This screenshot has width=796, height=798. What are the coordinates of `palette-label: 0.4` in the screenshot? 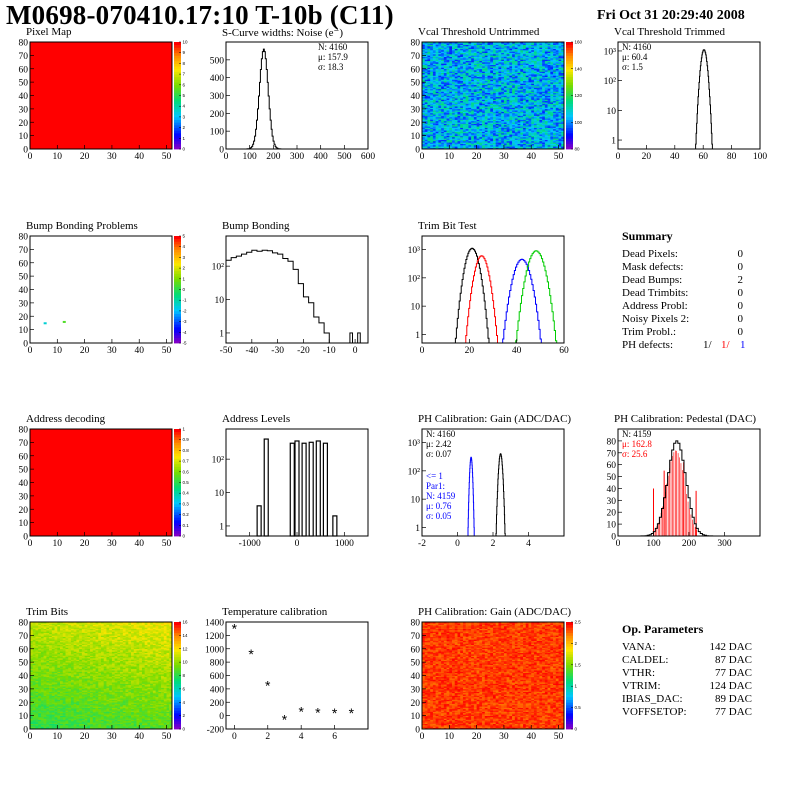 It's located at (186, 493).